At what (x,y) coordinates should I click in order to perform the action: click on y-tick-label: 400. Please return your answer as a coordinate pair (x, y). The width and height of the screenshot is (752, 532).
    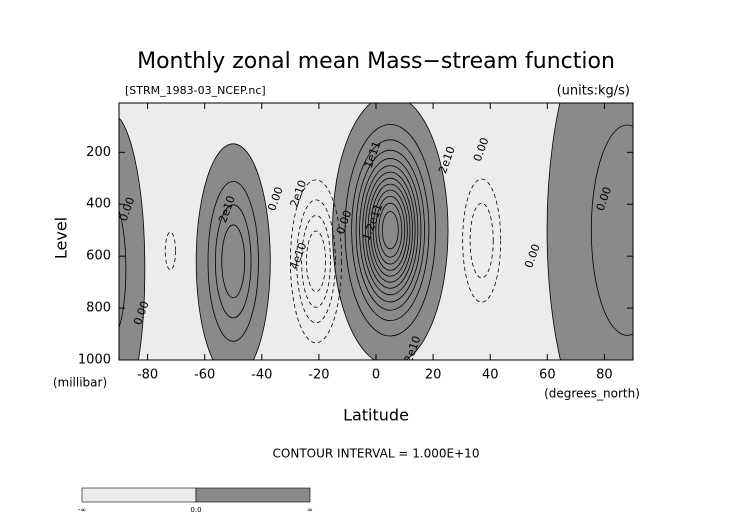
    Looking at the image, I should click on (98, 204).